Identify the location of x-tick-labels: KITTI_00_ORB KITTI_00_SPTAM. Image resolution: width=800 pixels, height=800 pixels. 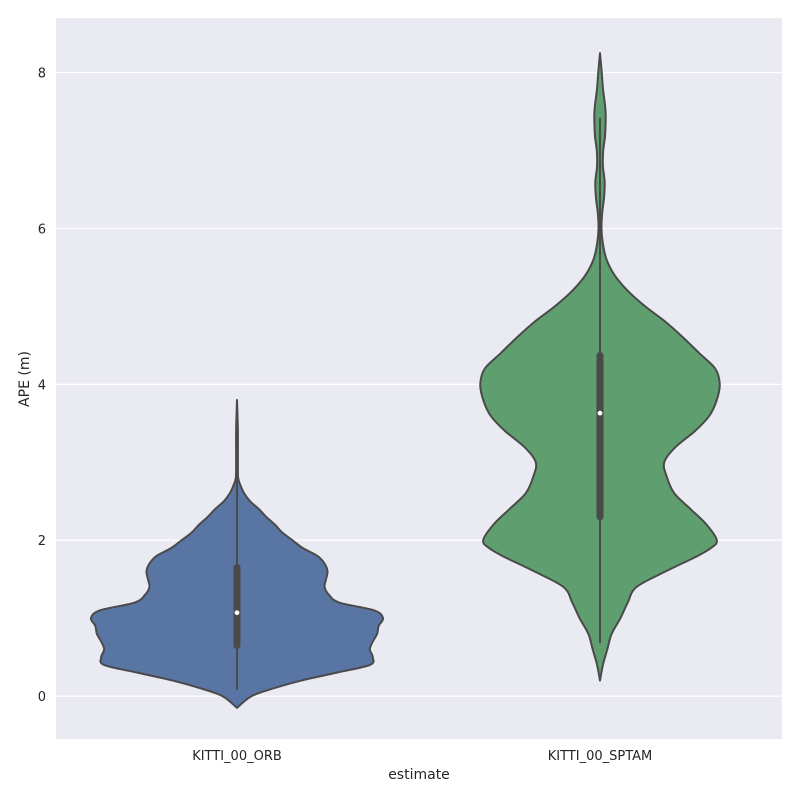
(422, 756).